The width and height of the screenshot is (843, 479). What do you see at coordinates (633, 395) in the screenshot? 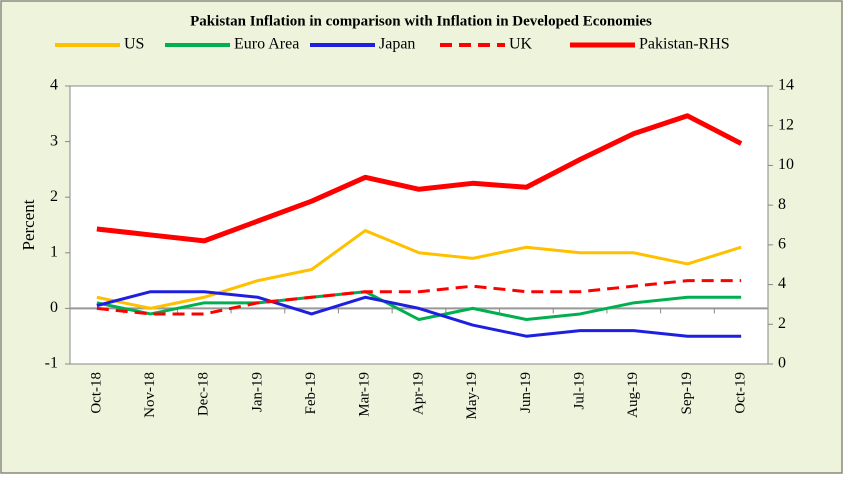
I see `x-tick-label: Aug-19` at bounding box center [633, 395].